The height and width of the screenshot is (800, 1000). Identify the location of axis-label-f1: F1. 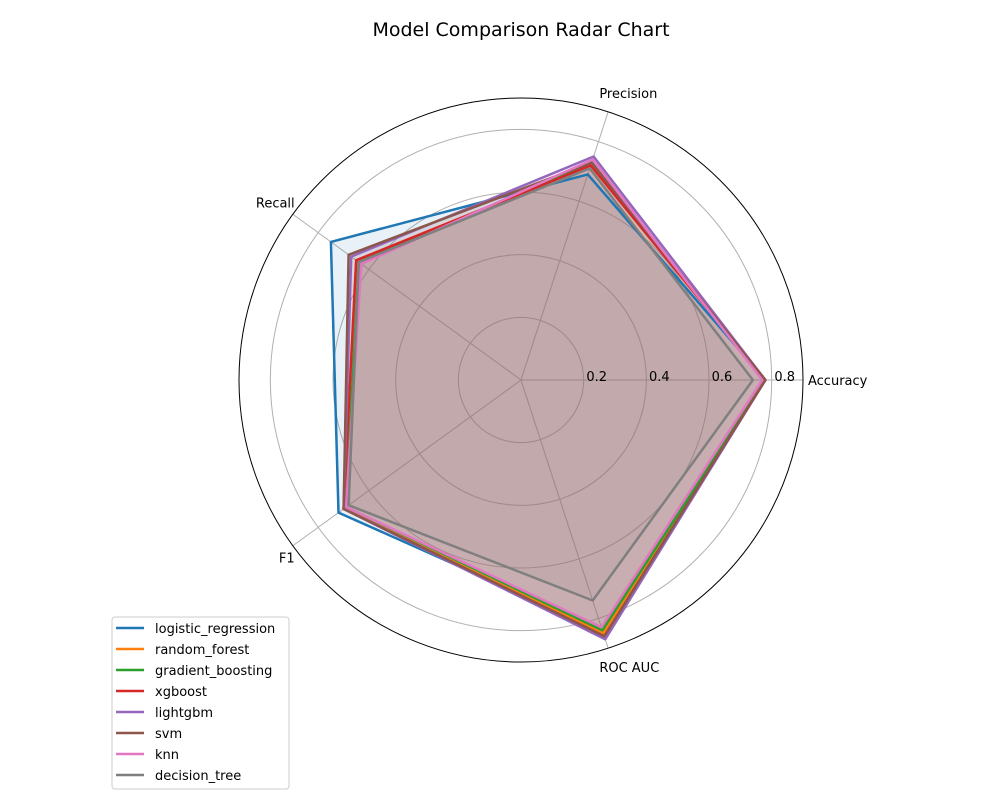
(287, 559).